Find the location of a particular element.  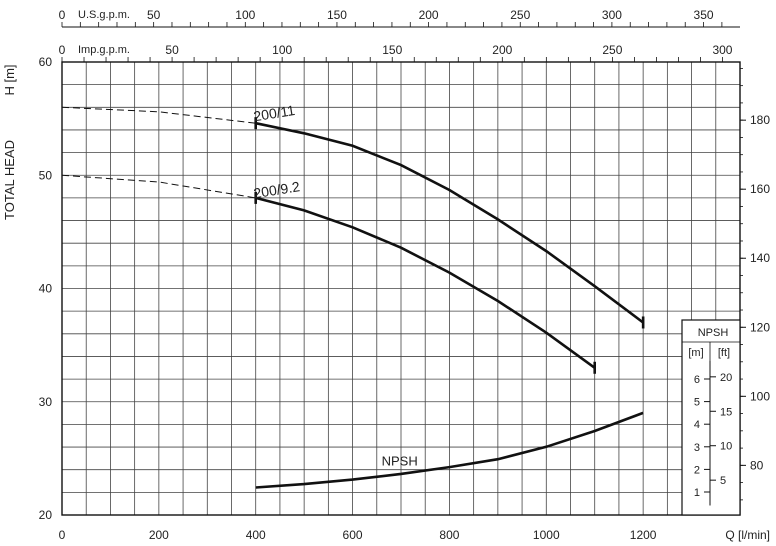

npsh-ft-tick-label: 15 is located at coordinates (726, 412).